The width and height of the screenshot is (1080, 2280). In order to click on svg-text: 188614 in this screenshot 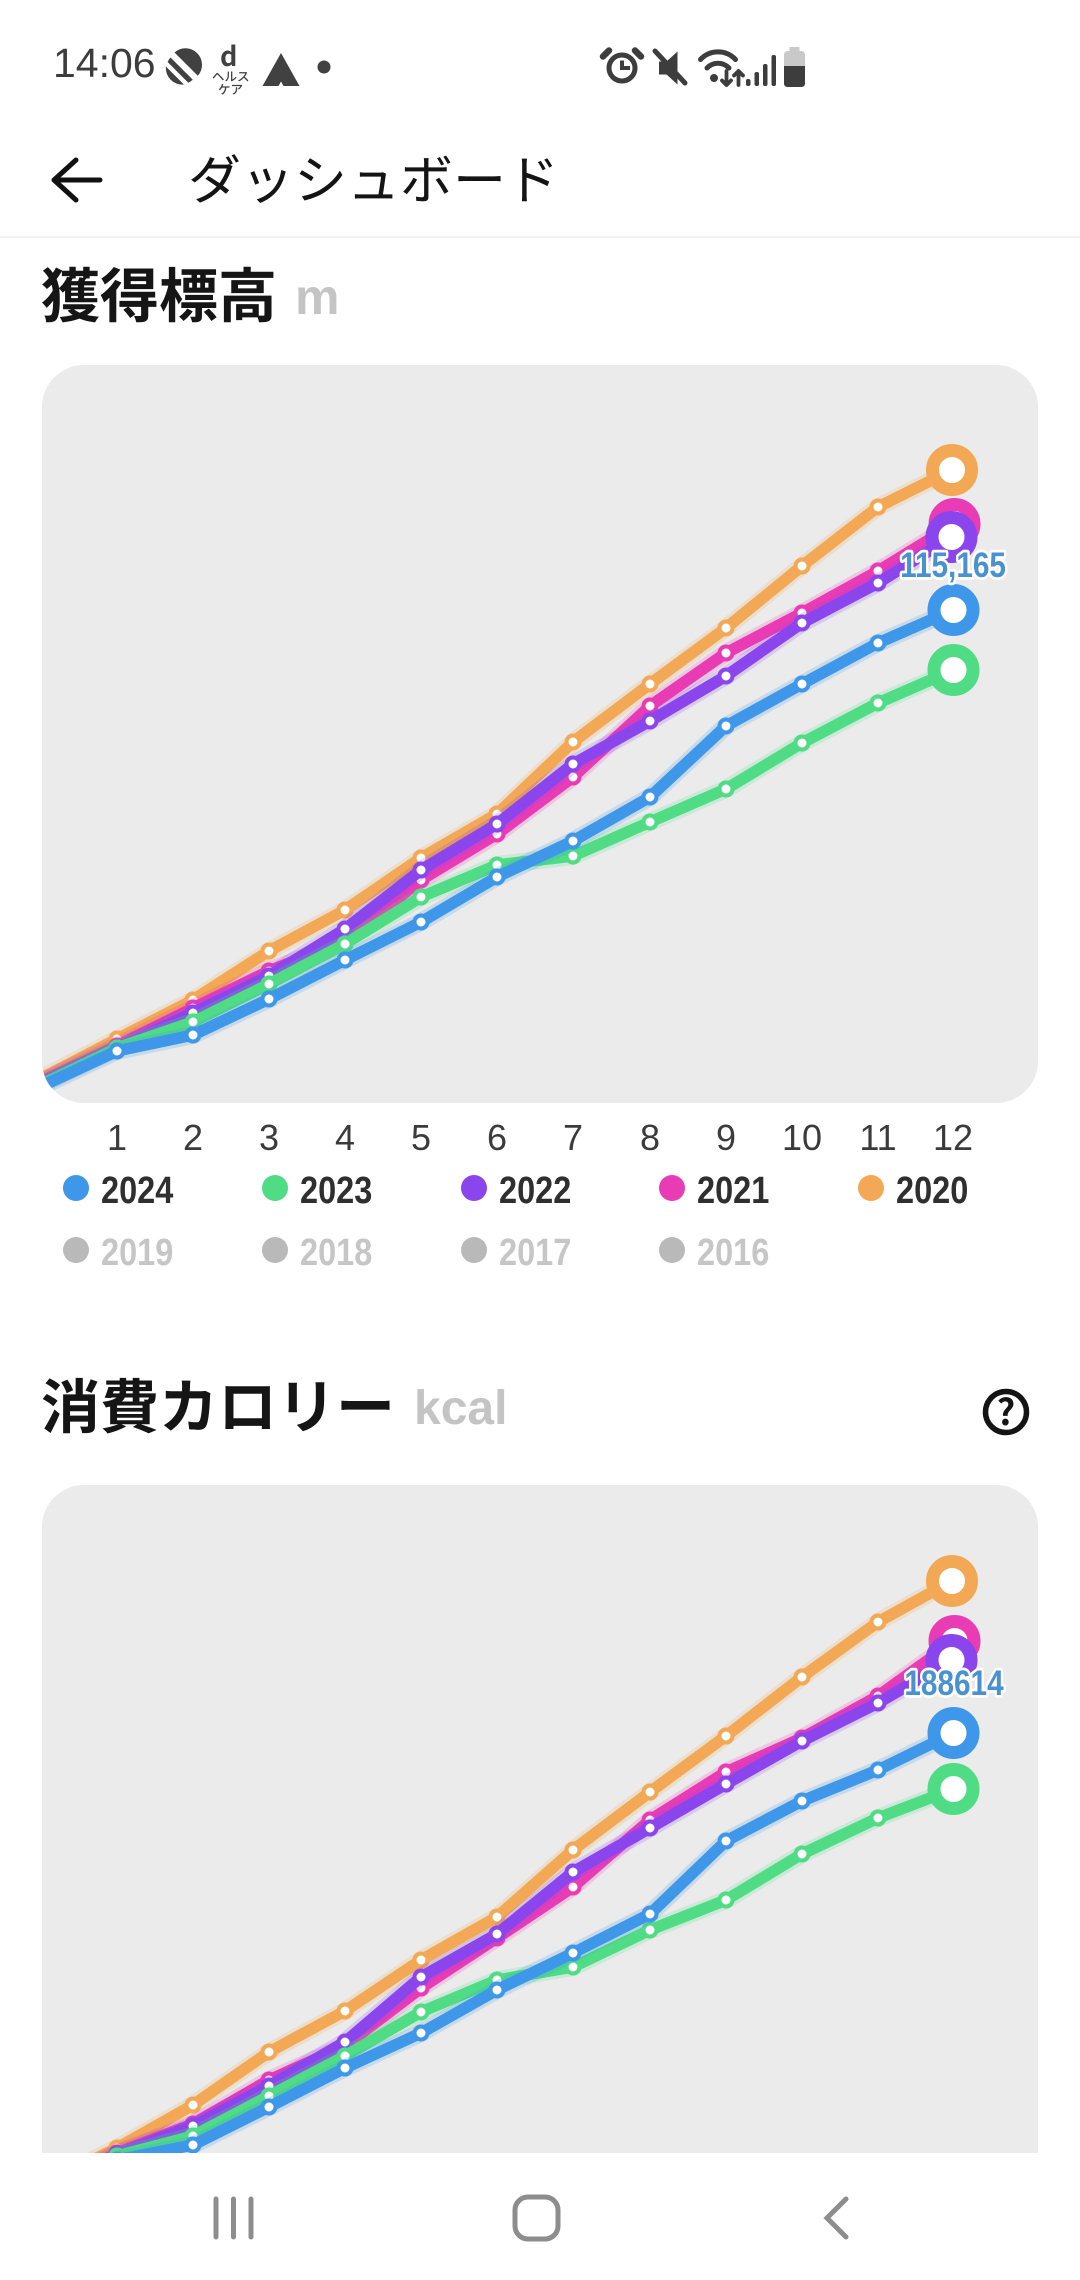, I will do `click(953, 1683)`.